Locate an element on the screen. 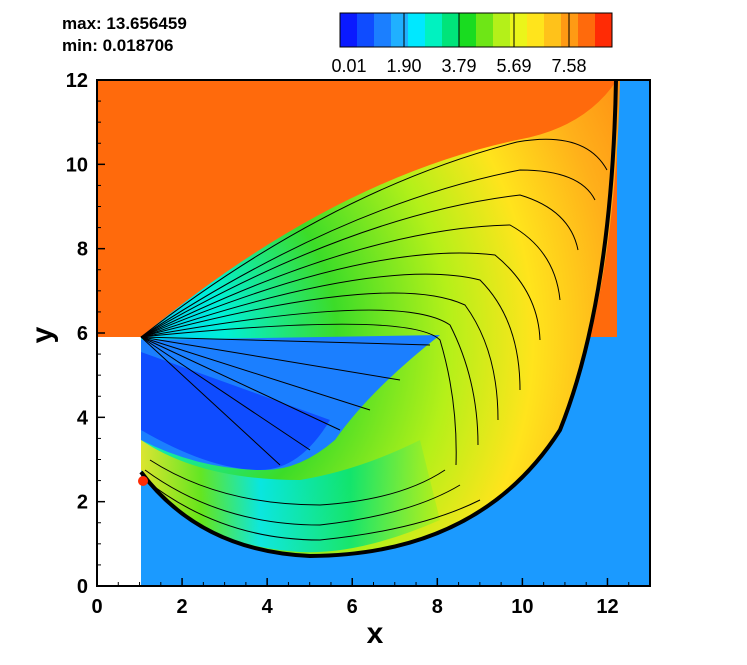  colorbar-tick-label: 3.79 is located at coordinates (458, 66).